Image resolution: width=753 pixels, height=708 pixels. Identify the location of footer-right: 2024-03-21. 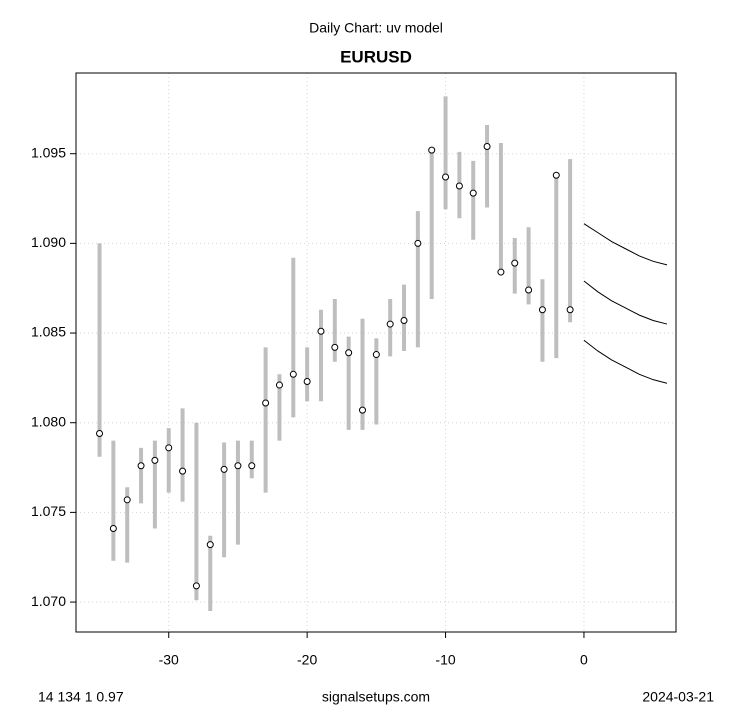
(678, 697).